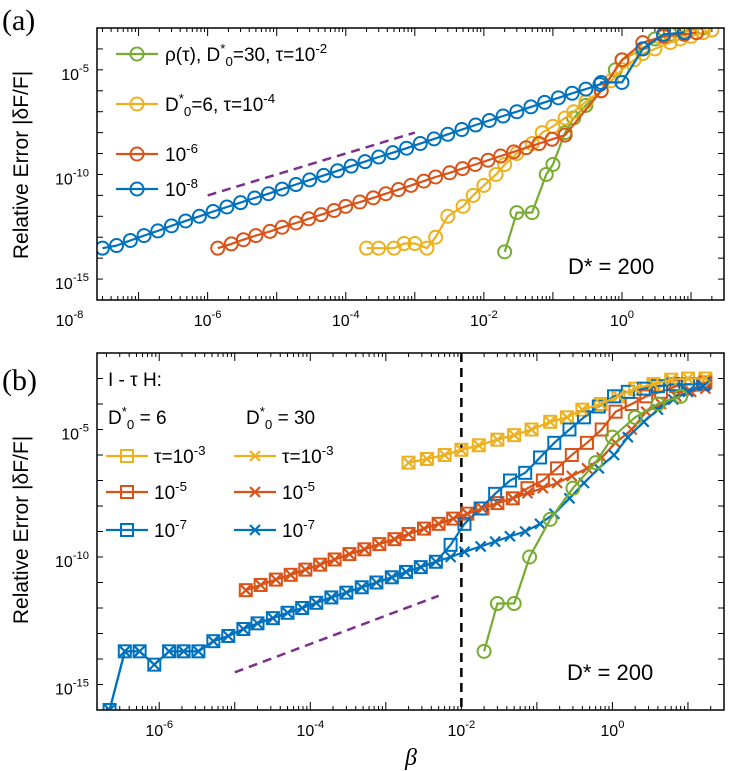  What do you see at coordinates (75, 73) in the screenshot?
I see `y-tick-label: 10-5` at bounding box center [75, 73].